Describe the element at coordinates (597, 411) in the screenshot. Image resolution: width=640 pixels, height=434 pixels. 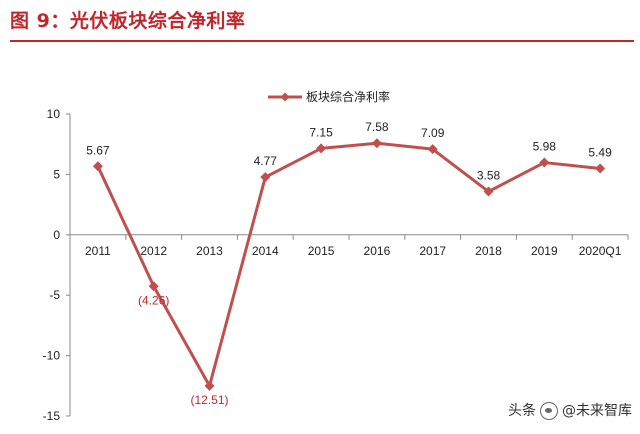
I see `watermark-brand: @未来智库` at that location.